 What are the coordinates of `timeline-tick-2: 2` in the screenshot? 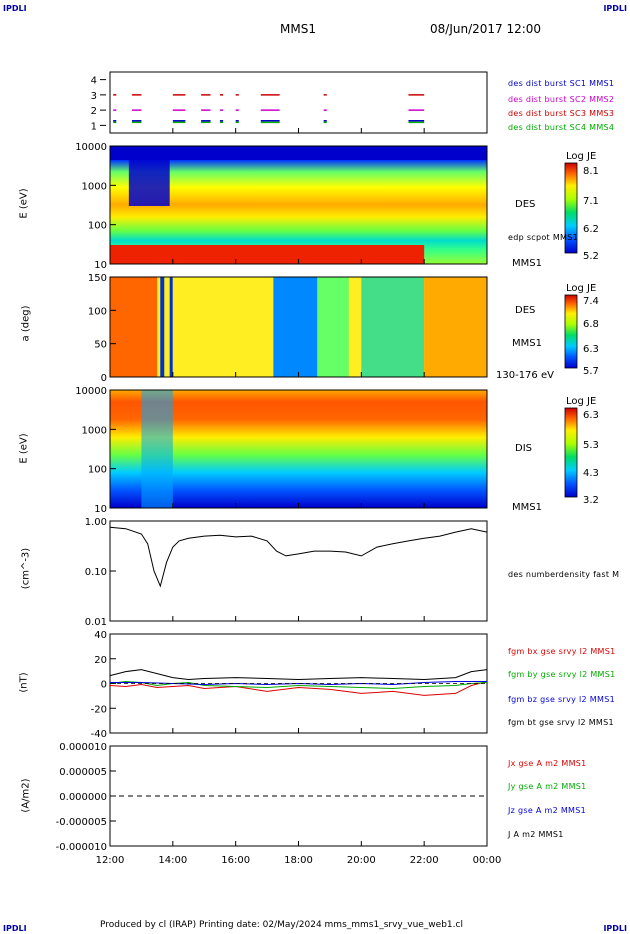 It's located at (94, 111).